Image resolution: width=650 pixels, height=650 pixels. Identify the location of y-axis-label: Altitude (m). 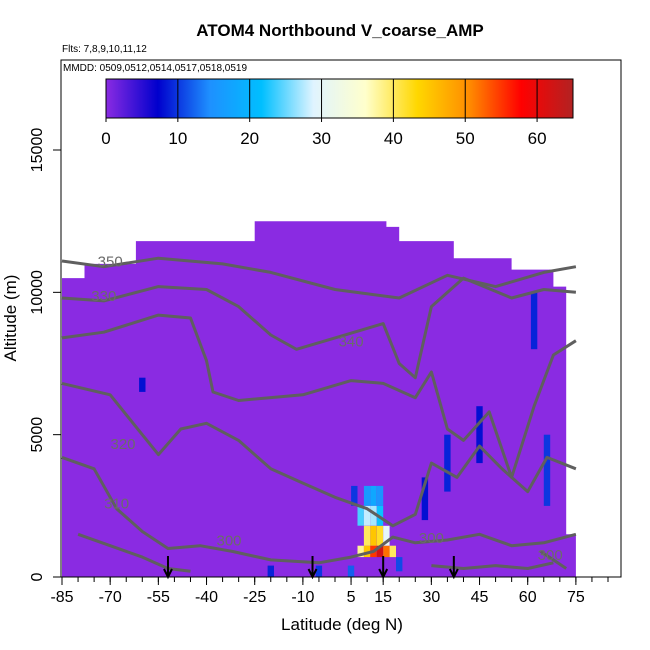
(10, 318).